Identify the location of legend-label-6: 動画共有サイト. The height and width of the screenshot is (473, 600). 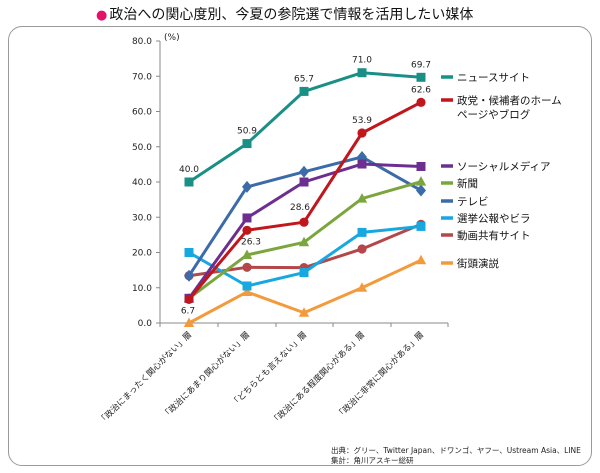
(494, 235).